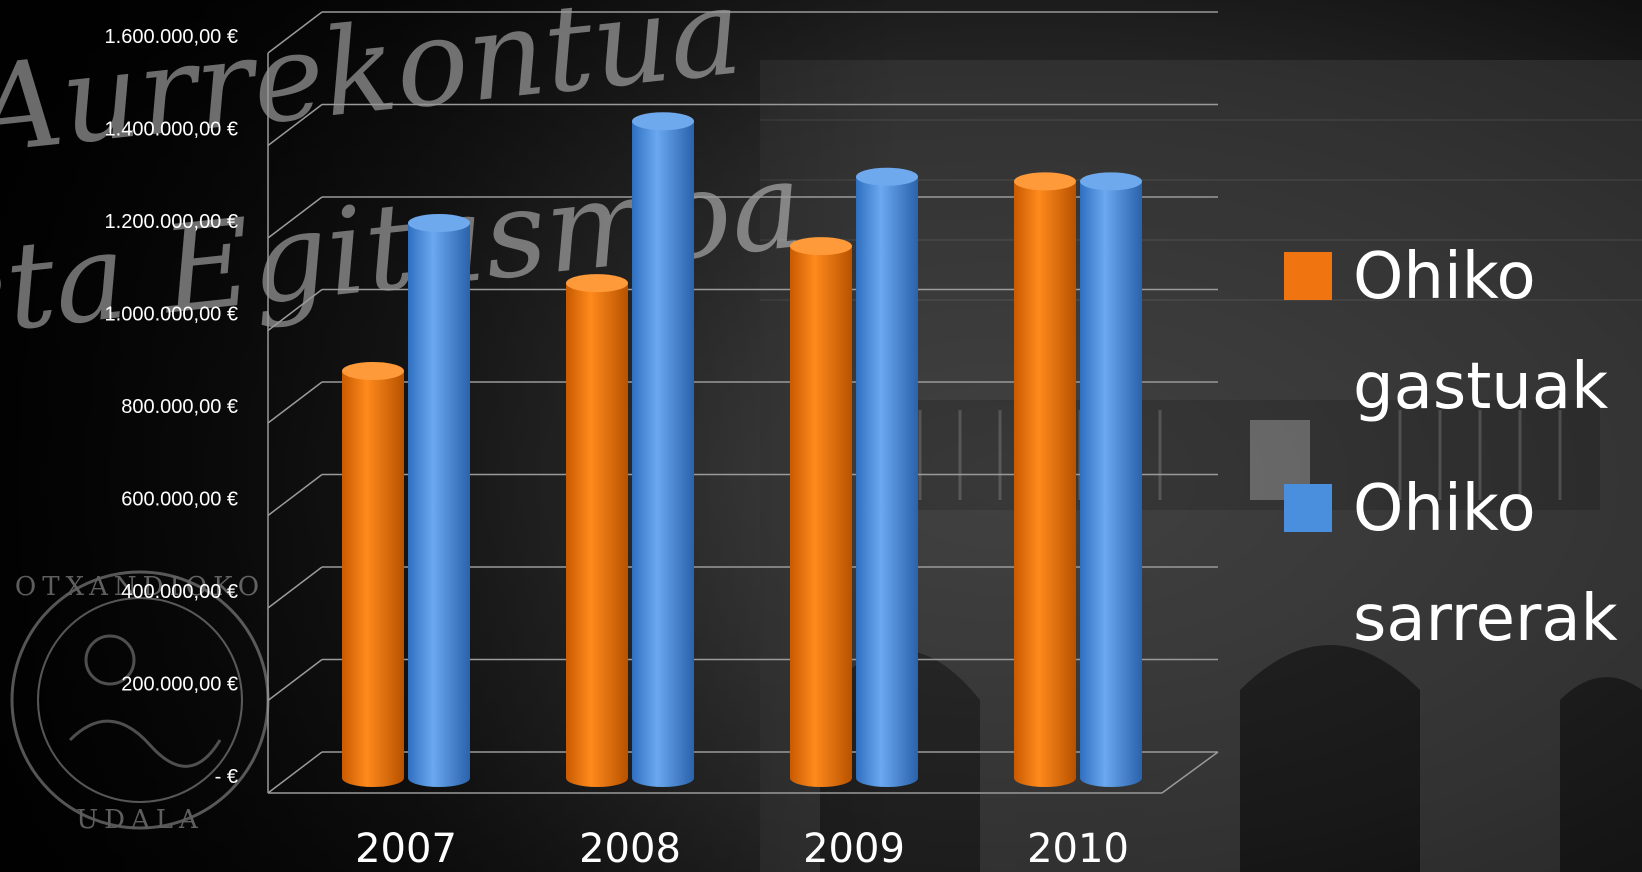 This screenshot has width=1642, height=872. I want to click on seal-top-text: OTXANDIOKO, so click(140, 587).